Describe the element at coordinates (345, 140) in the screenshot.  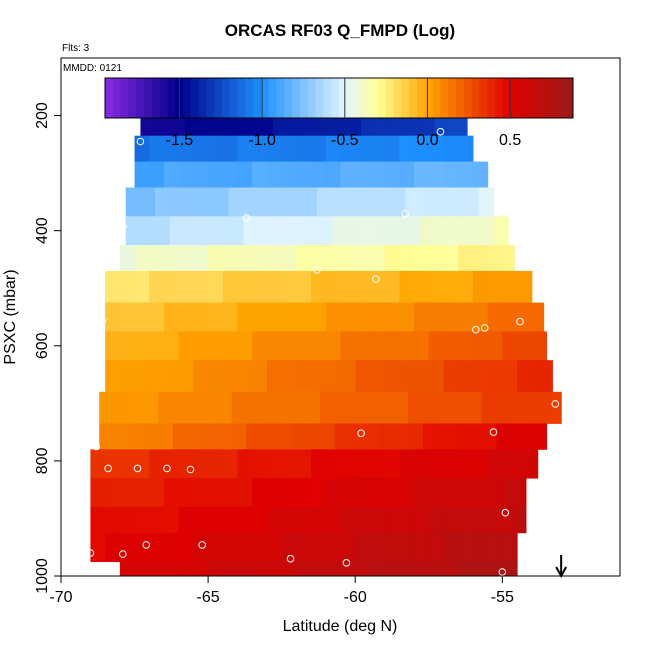
I see `colorbar-tick-label: -0.5` at that location.